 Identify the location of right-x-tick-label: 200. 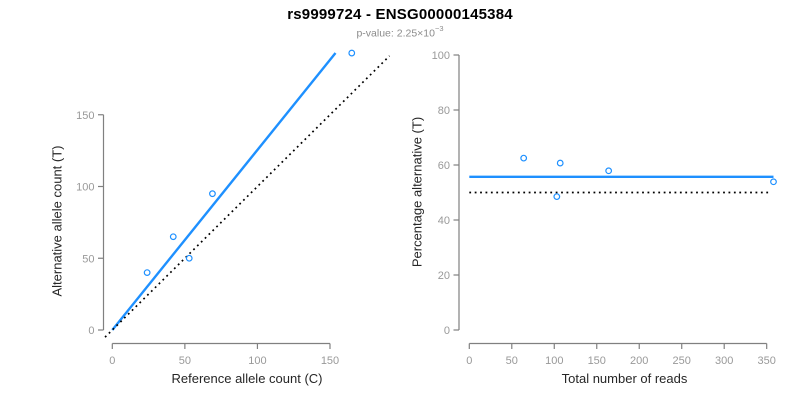
(639, 361).